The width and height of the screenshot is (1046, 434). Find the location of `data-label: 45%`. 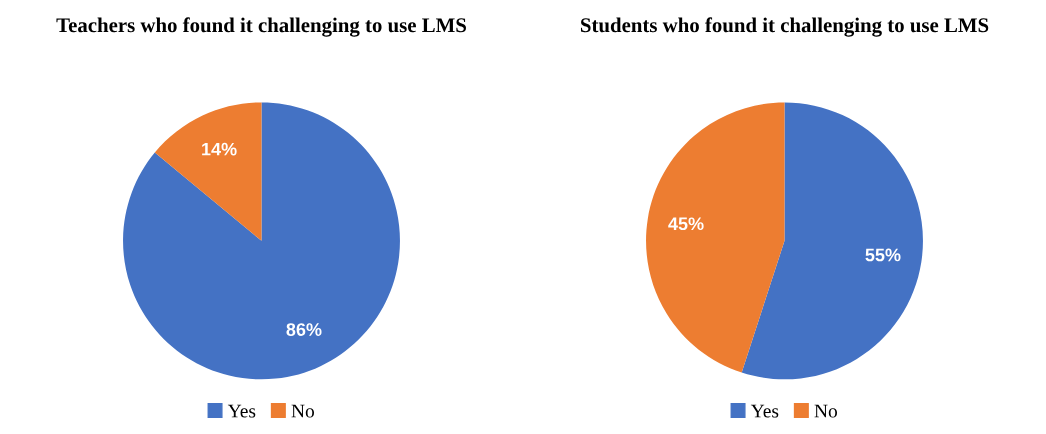

data-label: 45% is located at coordinates (686, 224).